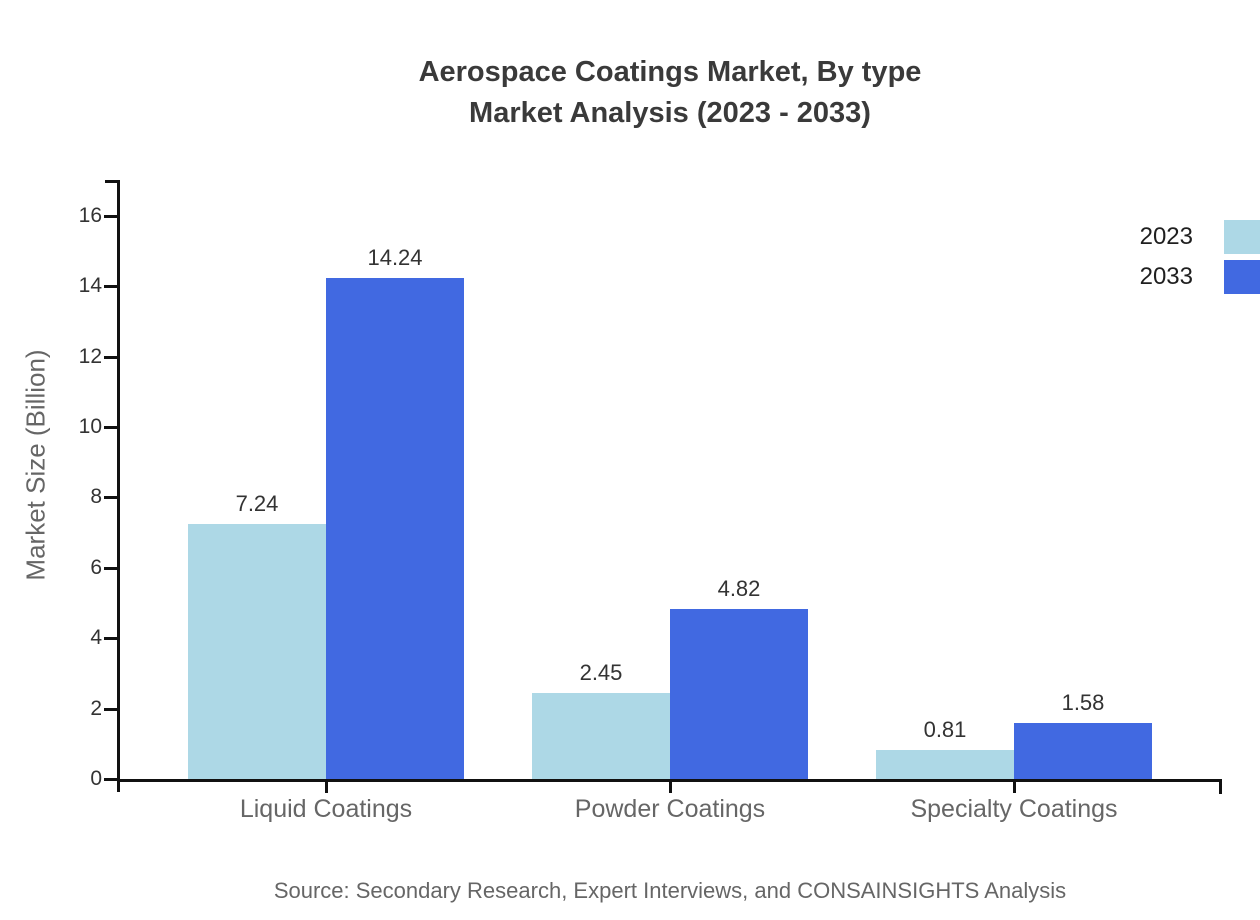 The width and height of the screenshot is (1260, 920). What do you see at coordinates (601, 735) in the screenshot?
I see `bar-2023-powder-coatings` at bounding box center [601, 735].